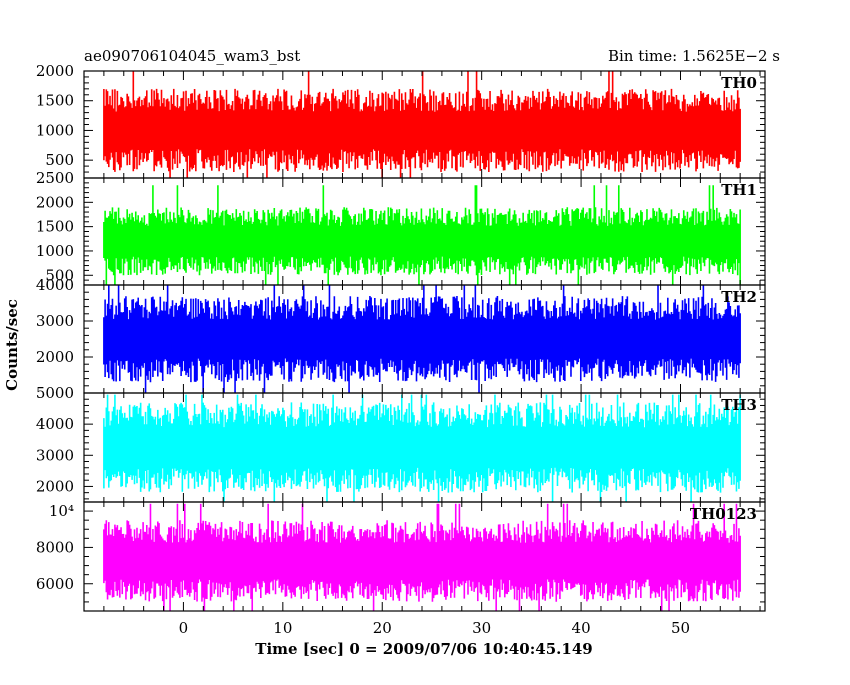  I want to click on y-axis-label: Counts/sec, so click(12, 345).